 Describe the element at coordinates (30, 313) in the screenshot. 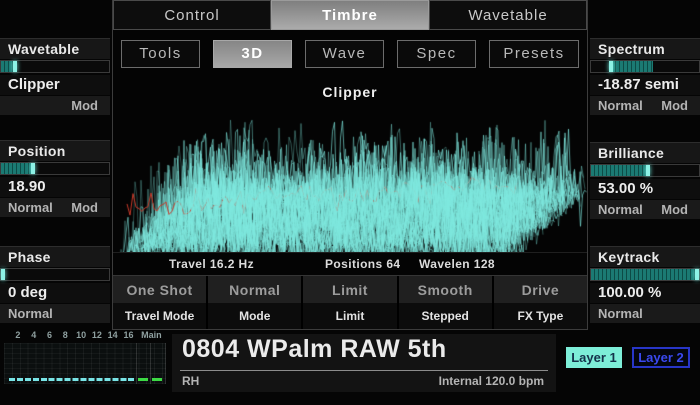

I see `phase-normal-button: Normal` at that location.